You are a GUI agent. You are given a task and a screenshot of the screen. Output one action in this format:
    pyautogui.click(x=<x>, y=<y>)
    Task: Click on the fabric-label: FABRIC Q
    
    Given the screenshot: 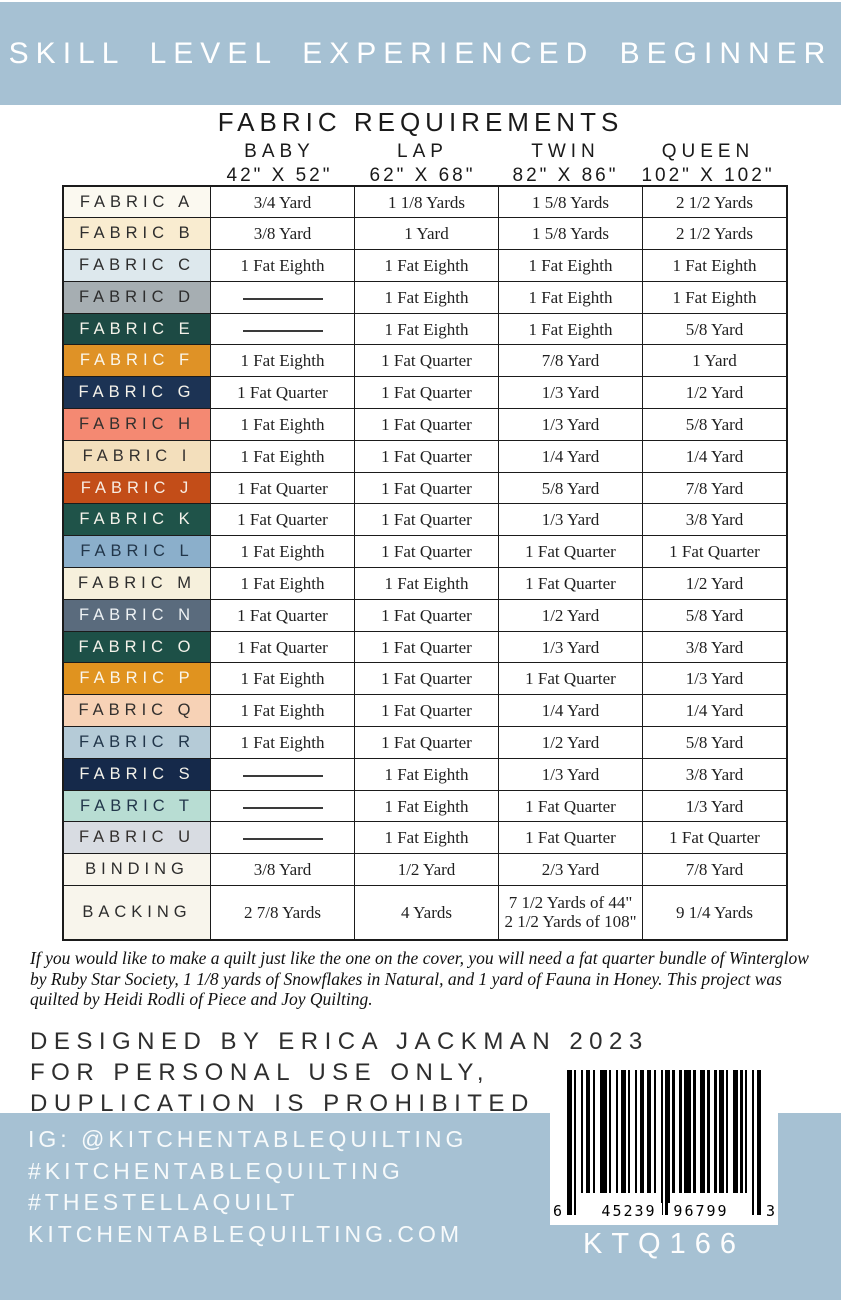 What is the action you would take?
    pyautogui.click(x=136, y=711)
    